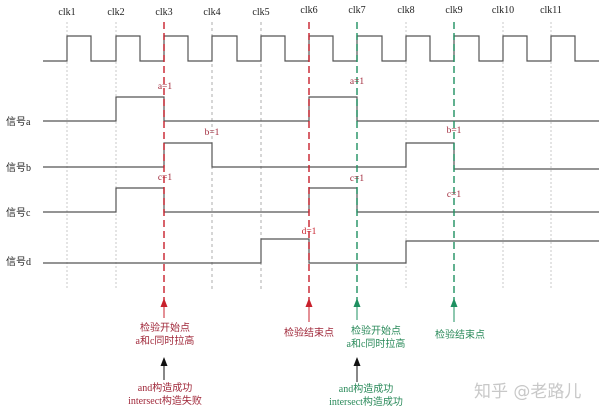 The width and height of the screenshot is (600, 414). Describe the element at coordinates (321, 48) in the screenshot. I see `clock-waveform` at that location.